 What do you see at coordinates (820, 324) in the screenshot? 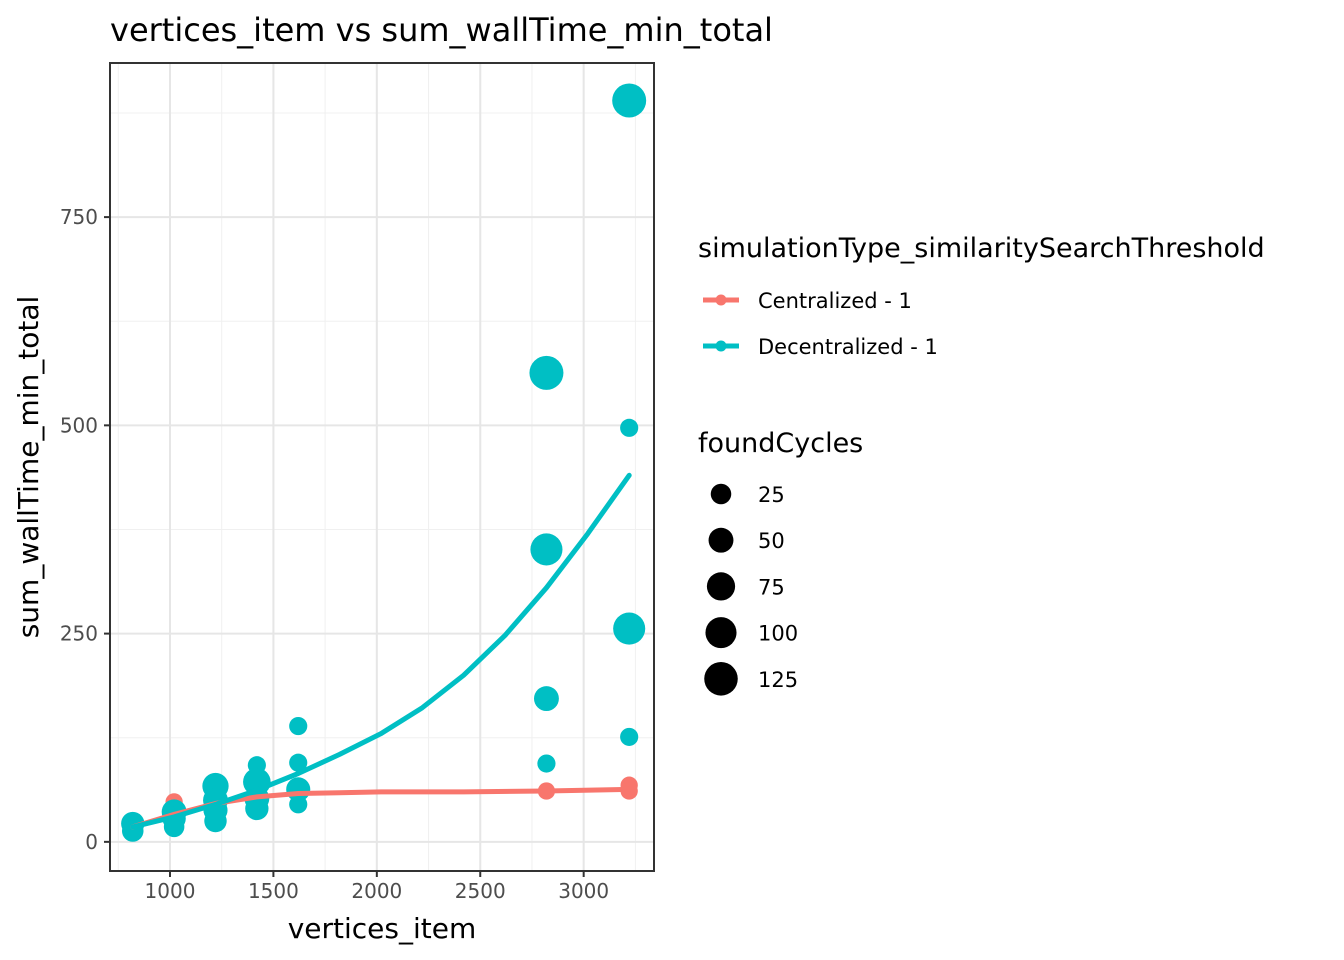
I see `color-legend-keys: Centralized - 1 Decentralized - 1` at bounding box center [820, 324].